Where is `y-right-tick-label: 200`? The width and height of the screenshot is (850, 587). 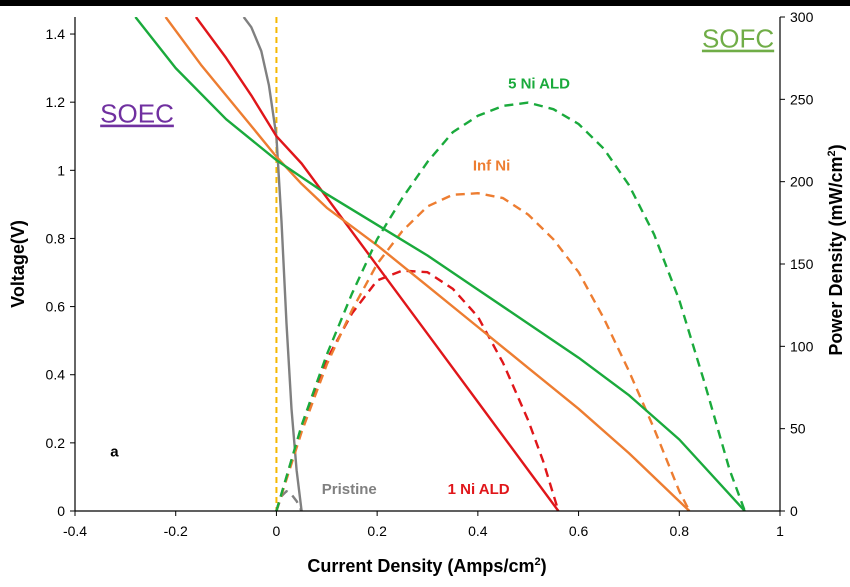
y-right-tick-label: 200 is located at coordinates (802, 182).